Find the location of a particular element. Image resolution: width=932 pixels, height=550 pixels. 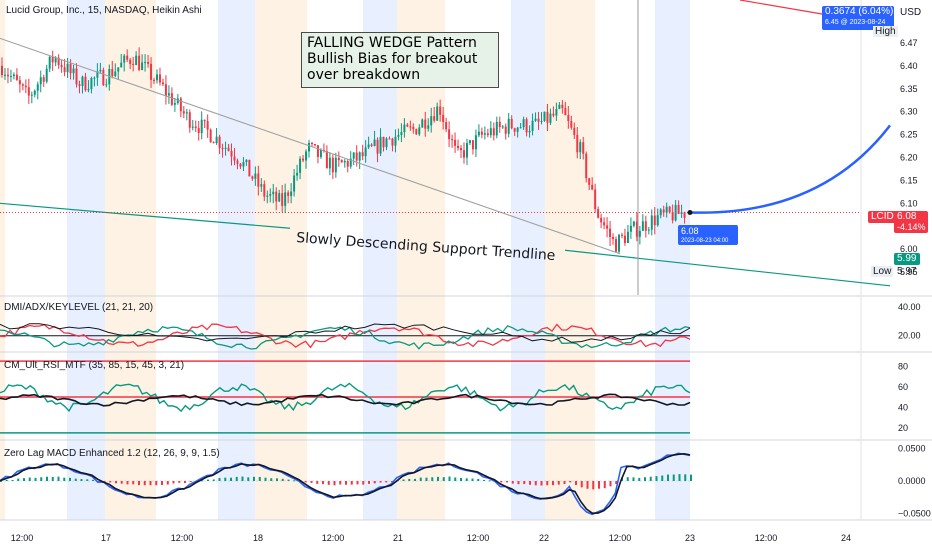

red-trendline is located at coordinates (781, 7).